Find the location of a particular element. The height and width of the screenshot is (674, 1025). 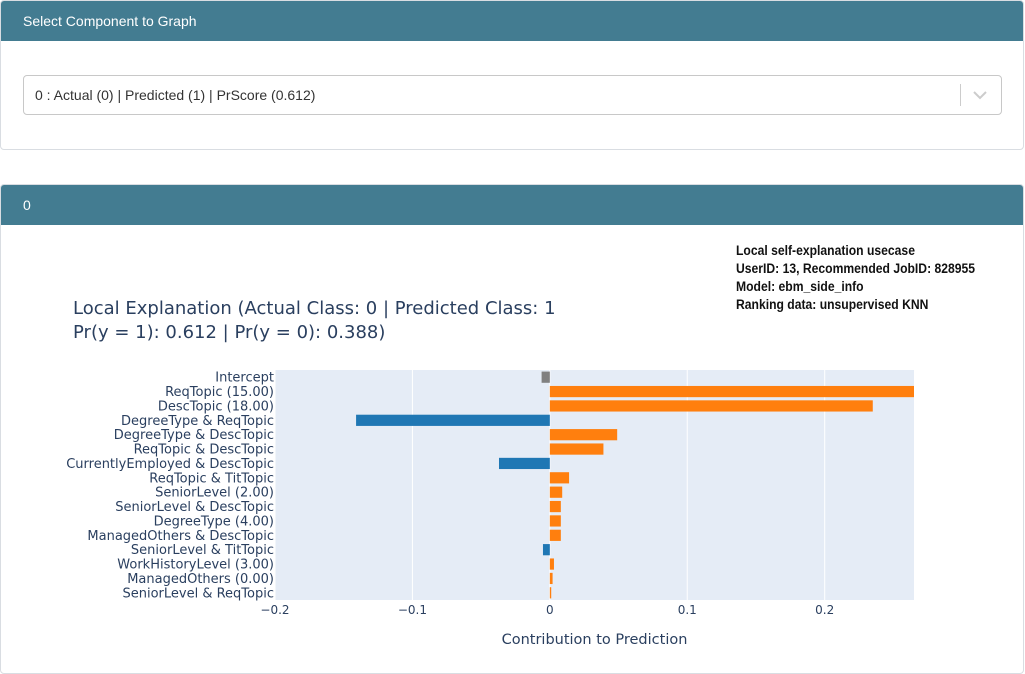

x-tick-label: −0.1 is located at coordinates (412, 610).